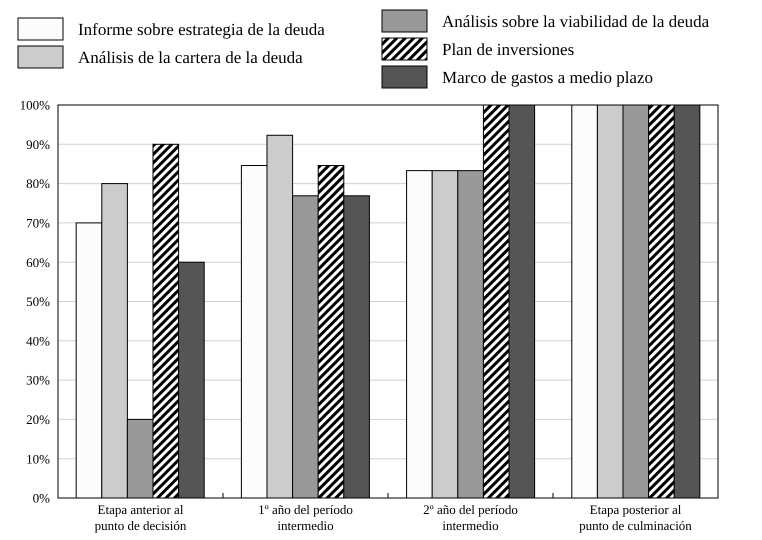 The height and width of the screenshot is (540, 762). I want to click on legend-label: Análisis de la cartera de la deuda, so click(191, 57).